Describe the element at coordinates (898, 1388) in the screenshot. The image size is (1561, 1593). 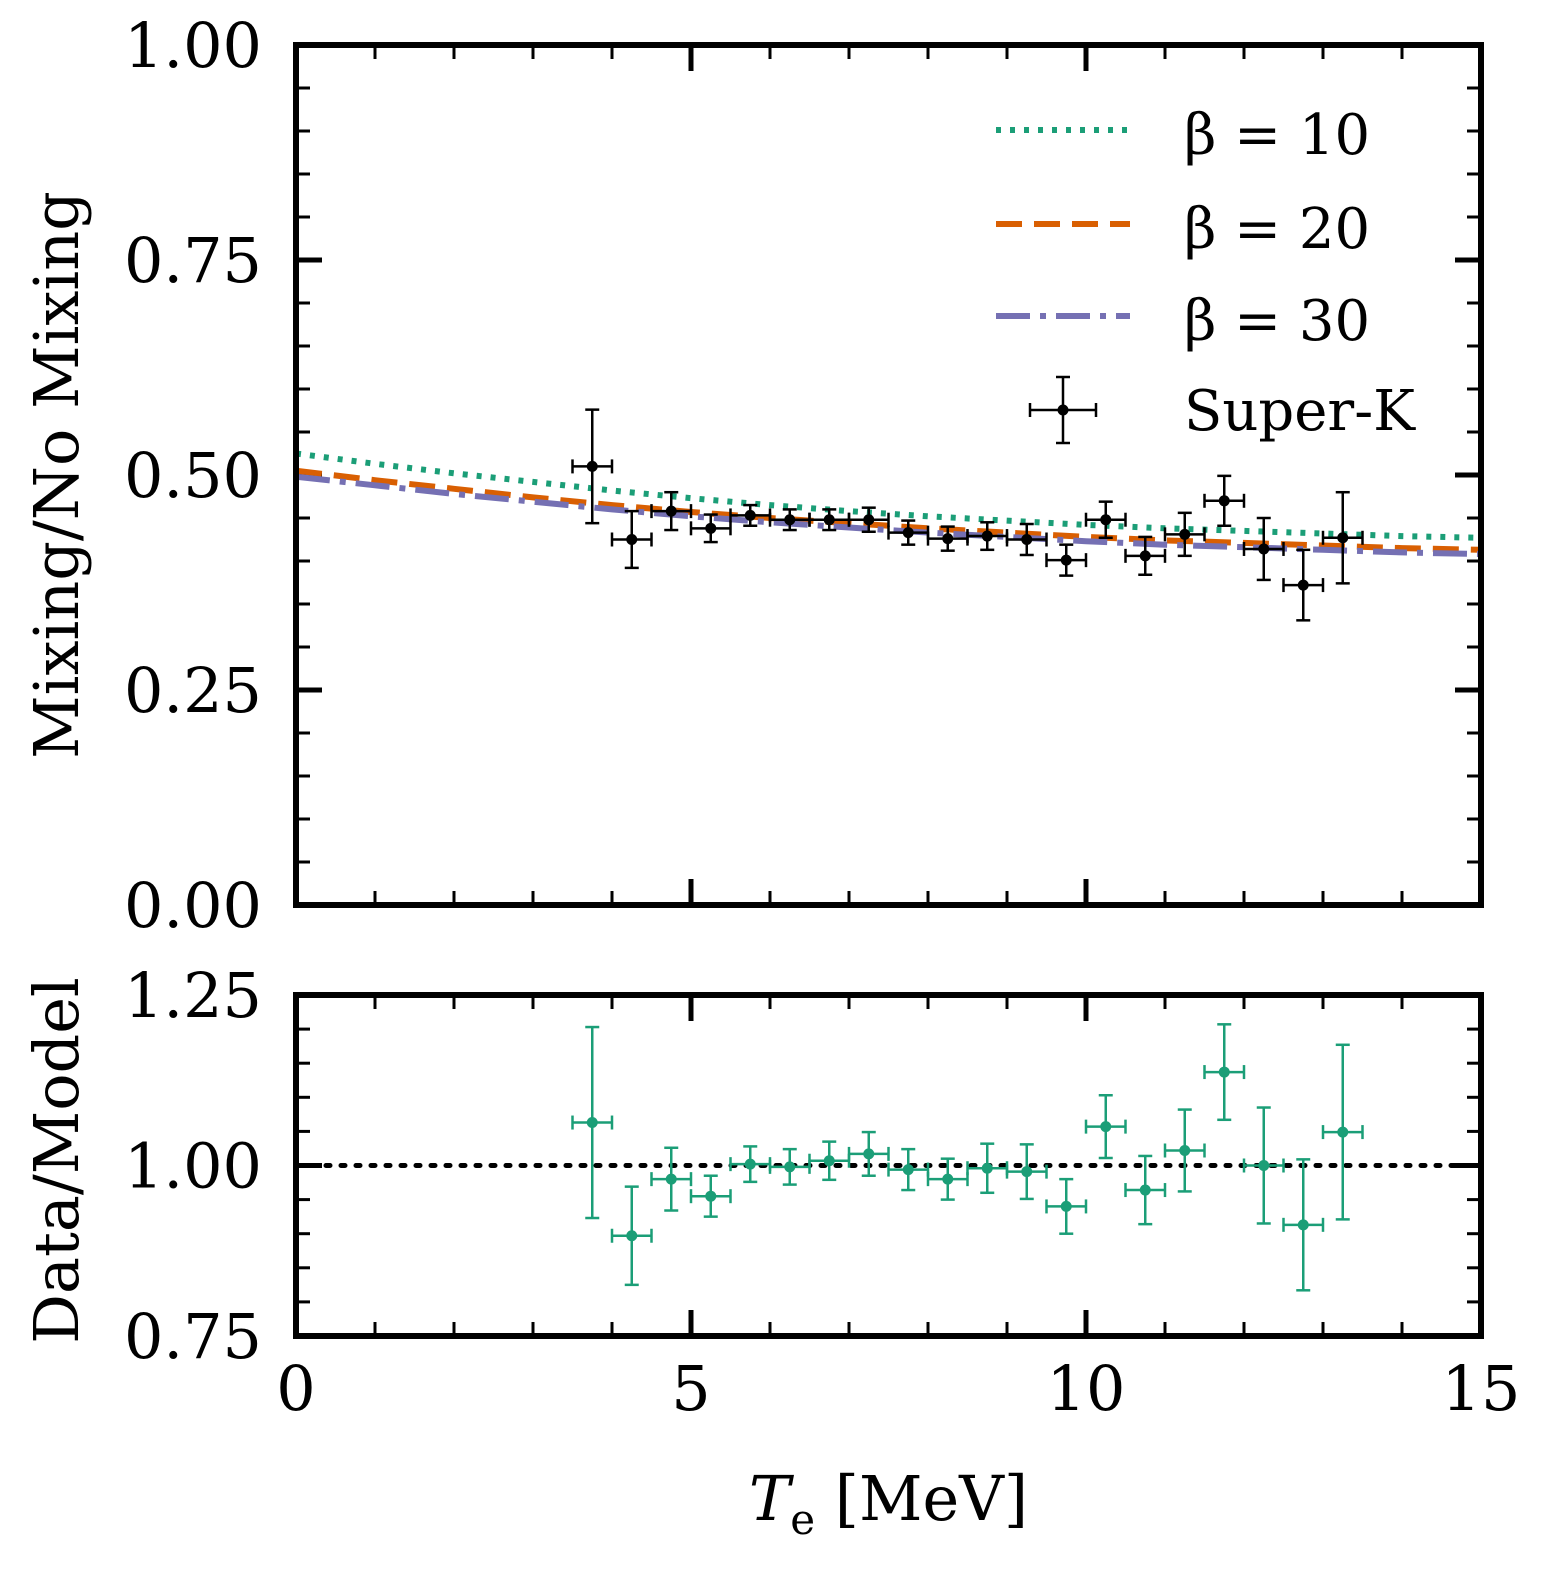
I see `x-tick-labels: 0 5 10 15` at that location.